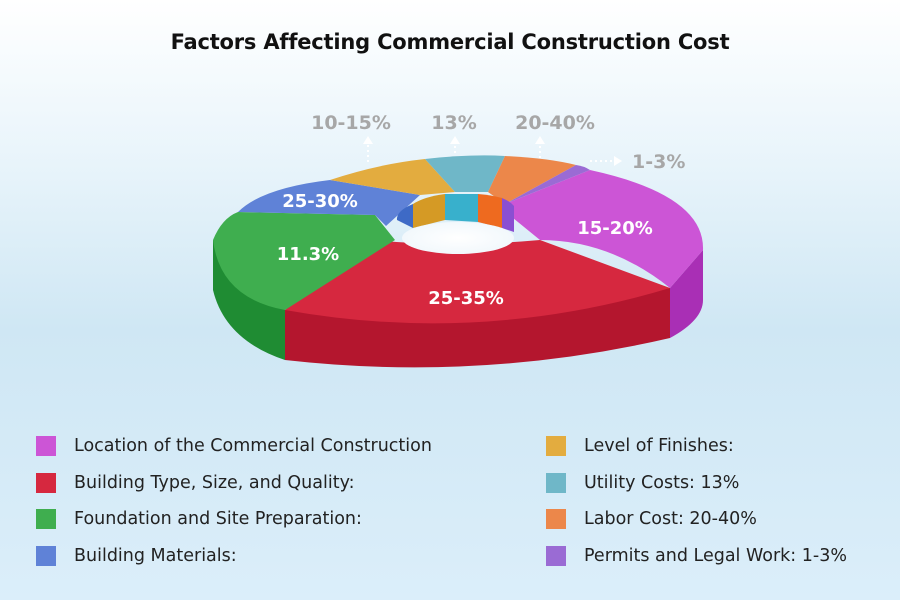  Describe the element at coordinates (556, 482) in the screenshot. I see `legend-swatch-utility` at that location.